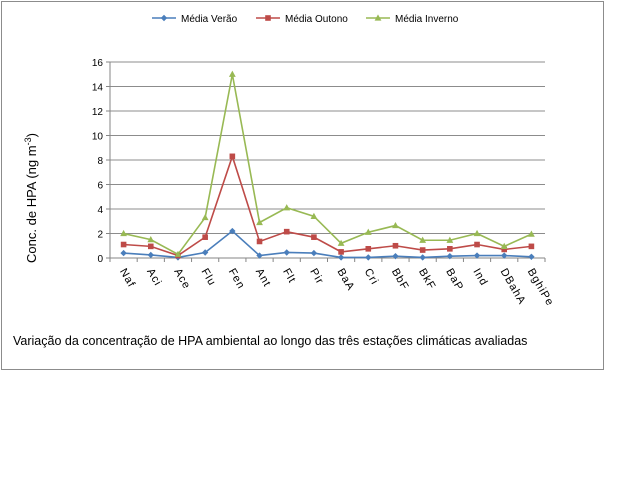 Image resolution: width=640 pixels, height=480 pixels. What do you see at coordinates (98, 88) in the screenshot?
I see `y-tick-label: 14` at bounding box center [98, 88].